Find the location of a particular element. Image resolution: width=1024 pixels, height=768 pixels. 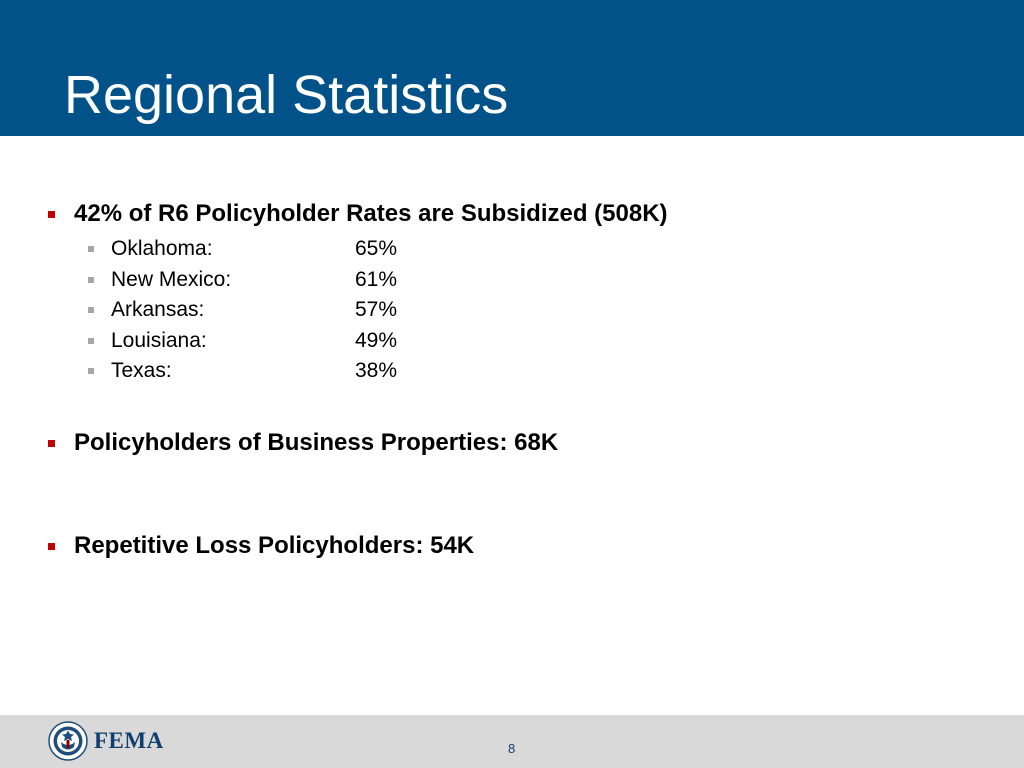

state-rate: 61% is located at coordinates (376, 279).